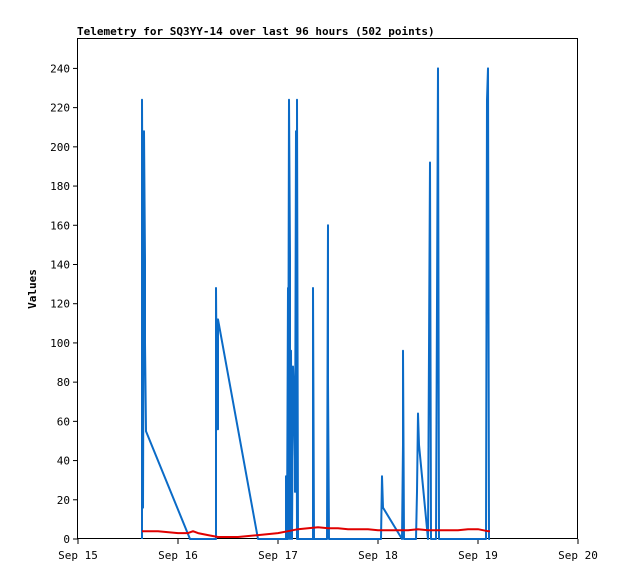  Describe the element at coordinates (60, 225) in the screenshot. I see `y-tick-label: 160` at that location.